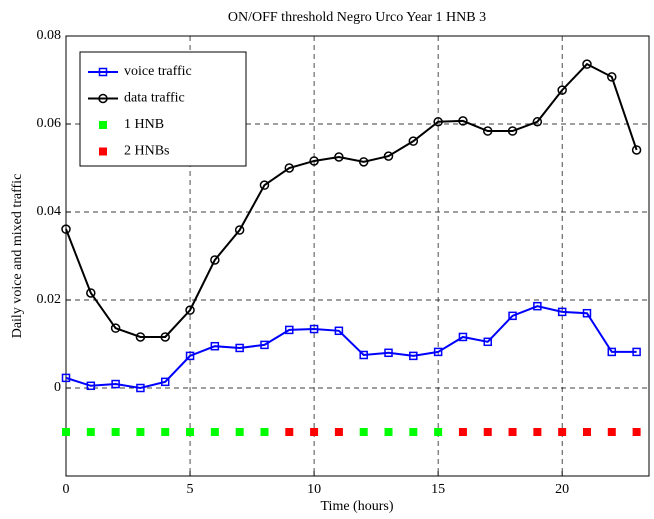 The width and height of the screenshot is (654, 519). I want to click on chart-title: ON/OFF threshold Negro Urco Year 1 HNB 3, so click(357, 17).